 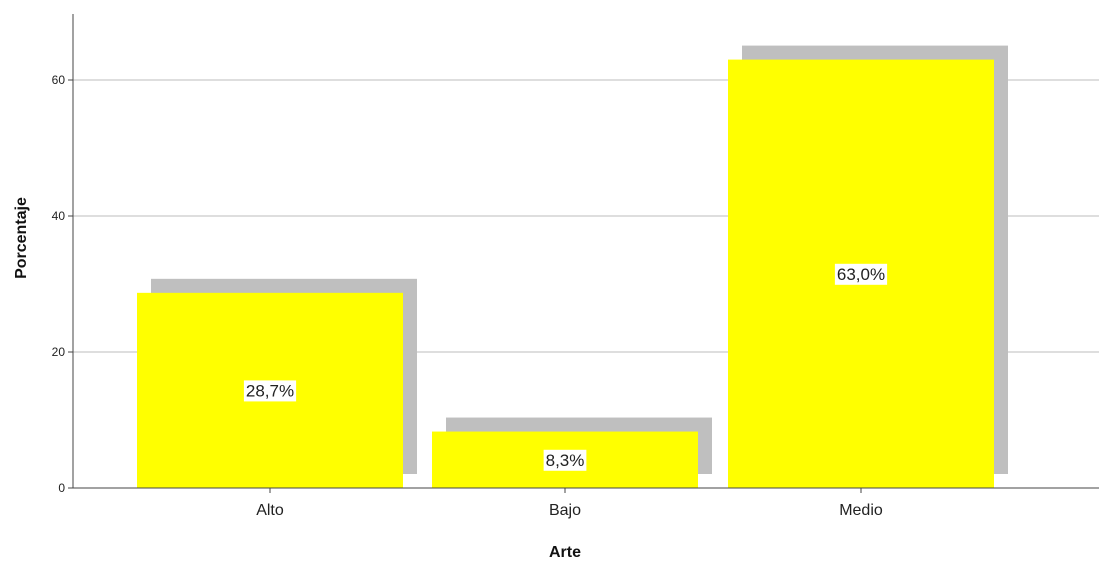 I want to click on data-label-group: 8,3%, so click(x=565, y=460).